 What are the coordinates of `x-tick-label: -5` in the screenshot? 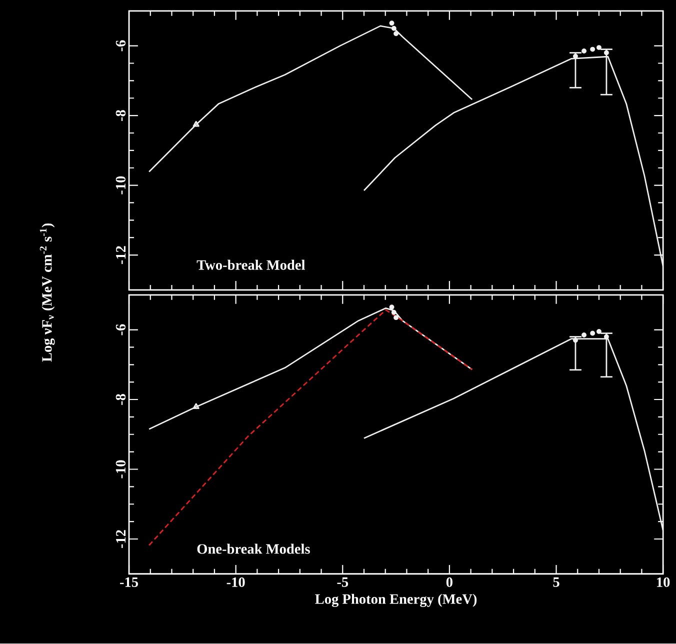 It's located at (342, 583).